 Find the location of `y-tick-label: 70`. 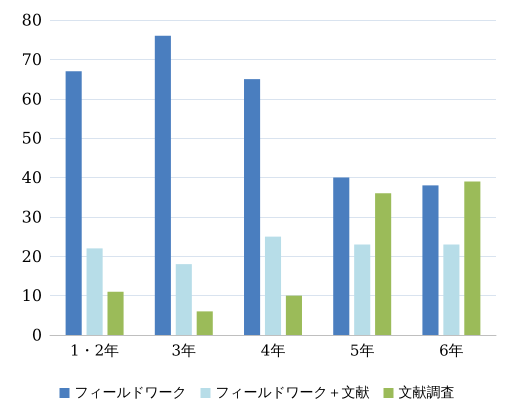

y-tick-label: 70 is located at coordinates (32, 59).